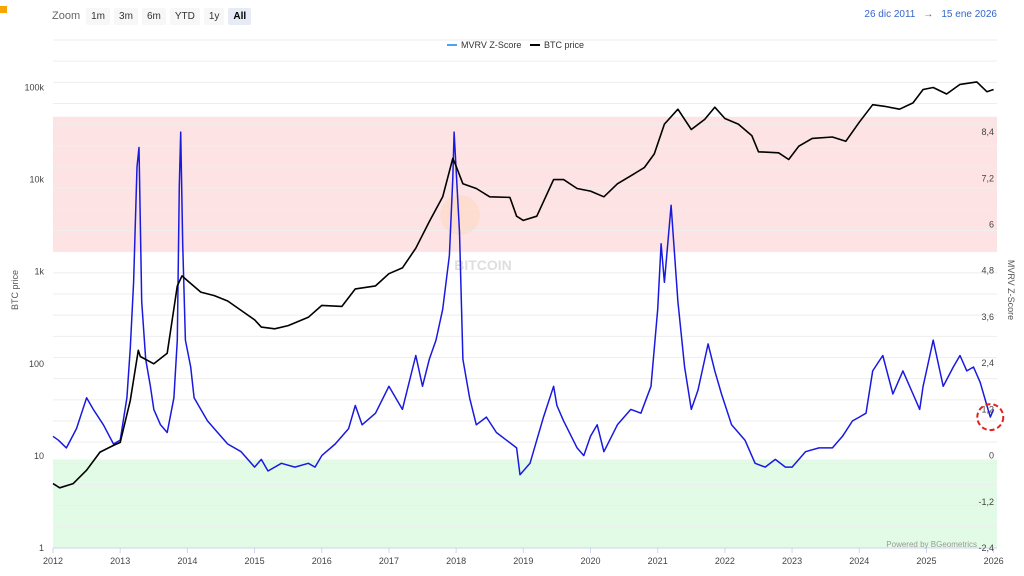 Image resolution: width=1024 pixels, height=576 pixels. Describe the element at coordinates (53, 561) in the screenshot. I see `x-tick-label: 2012` at that location.